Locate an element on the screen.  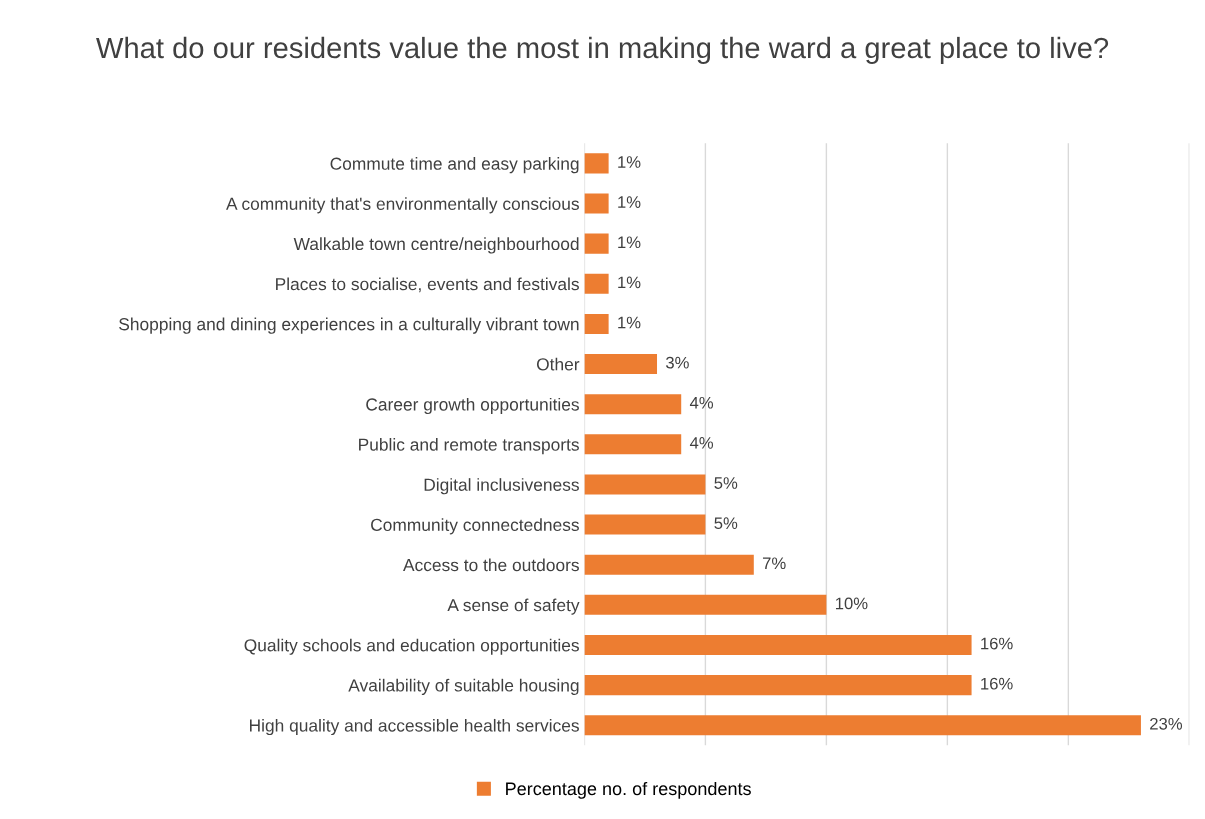
y-tick-label: Quality schools and education opportunities is located at coordinates (411, 646).